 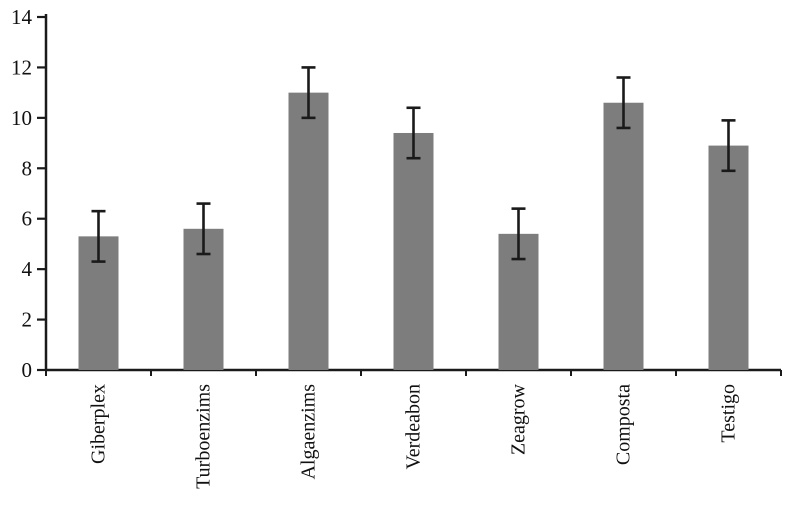 I want to click on y-tick-label: 4, so click(x=27, y=269).